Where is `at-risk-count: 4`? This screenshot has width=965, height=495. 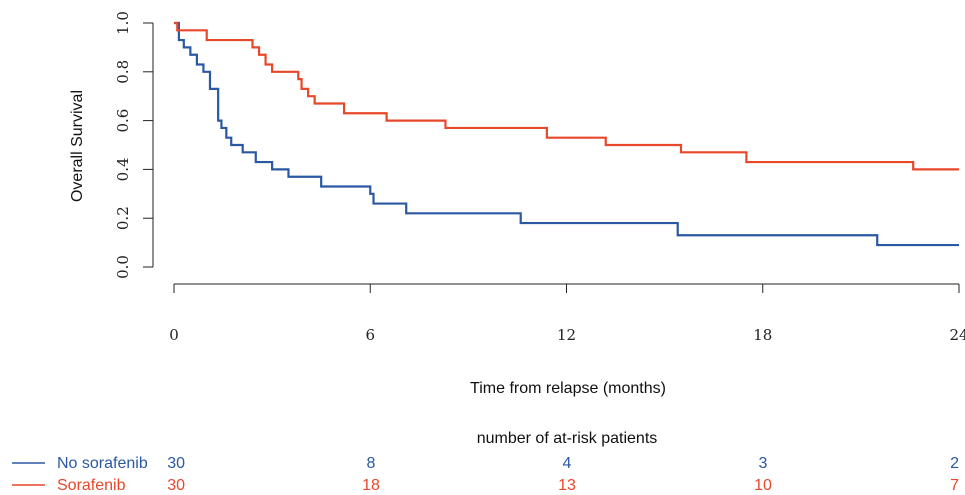 at-risk-count: 4 is located at coordinates (567, 463).